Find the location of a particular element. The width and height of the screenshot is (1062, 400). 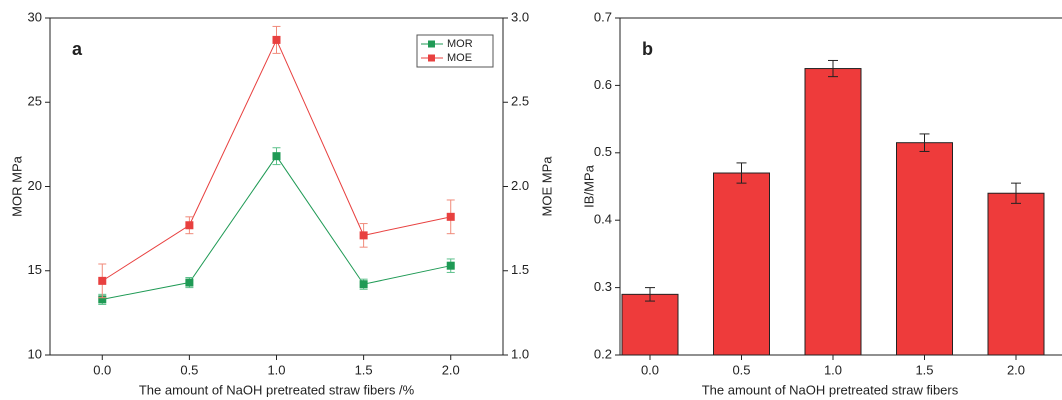

y-tick-label: 10 is located at coordinates (35, 353).